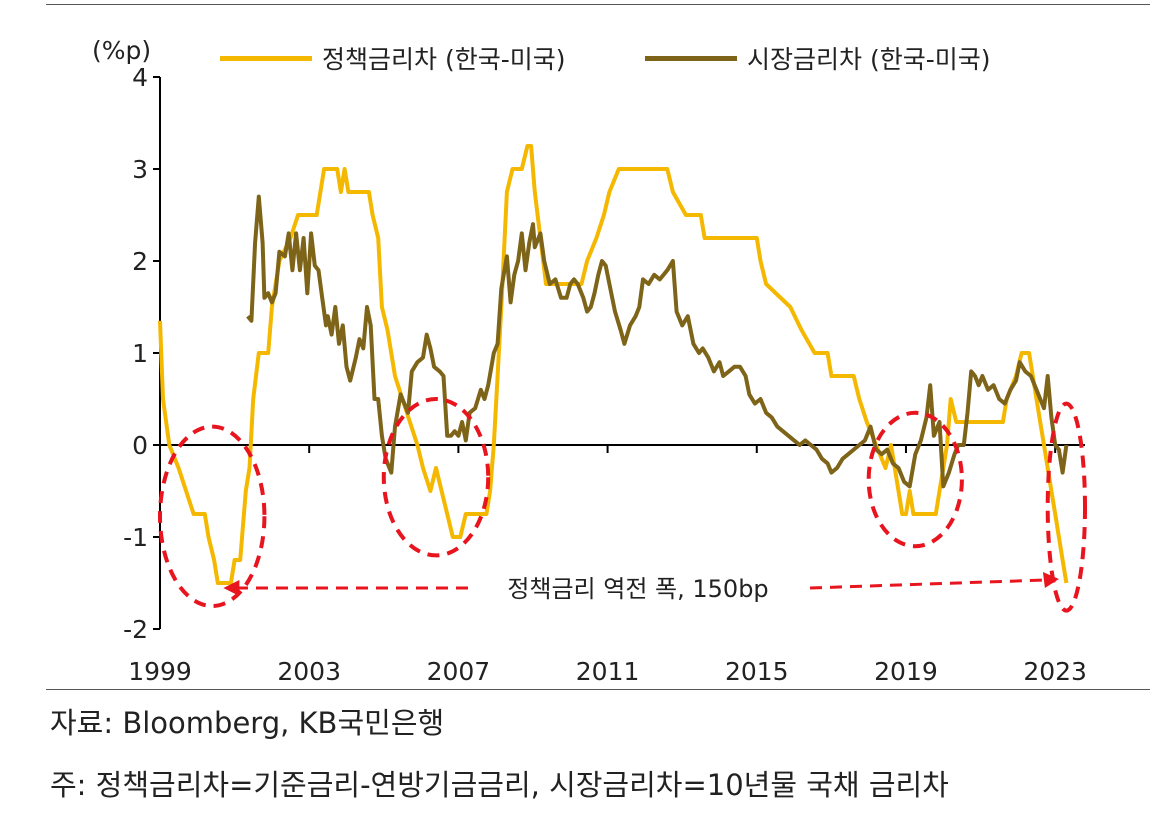  Describe the element at coordinates (135, 537) in the screenshot. I see `y-tick-label: -1` at that location.